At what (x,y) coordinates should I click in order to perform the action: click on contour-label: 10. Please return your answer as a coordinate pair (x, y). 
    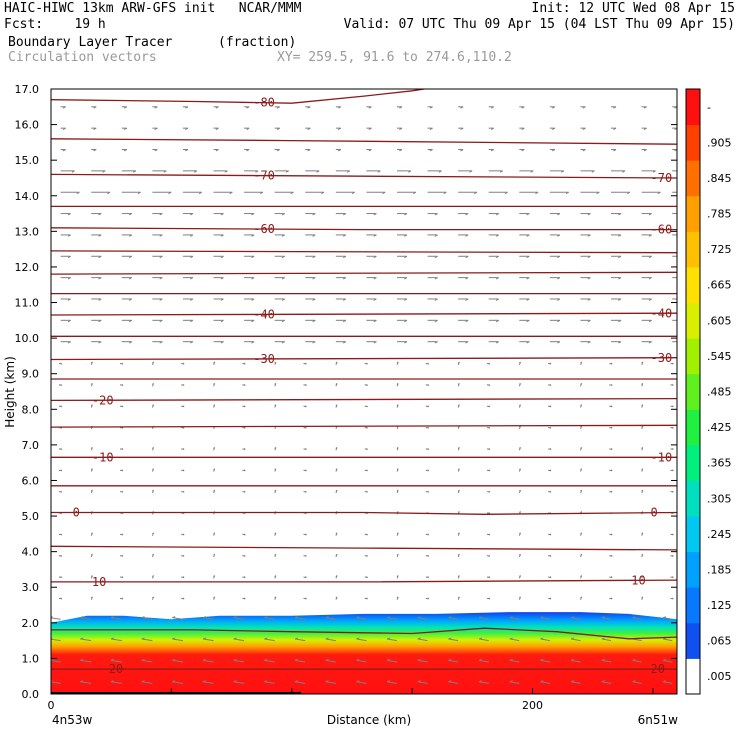
    Looking at the image, I should click on (99, 582).